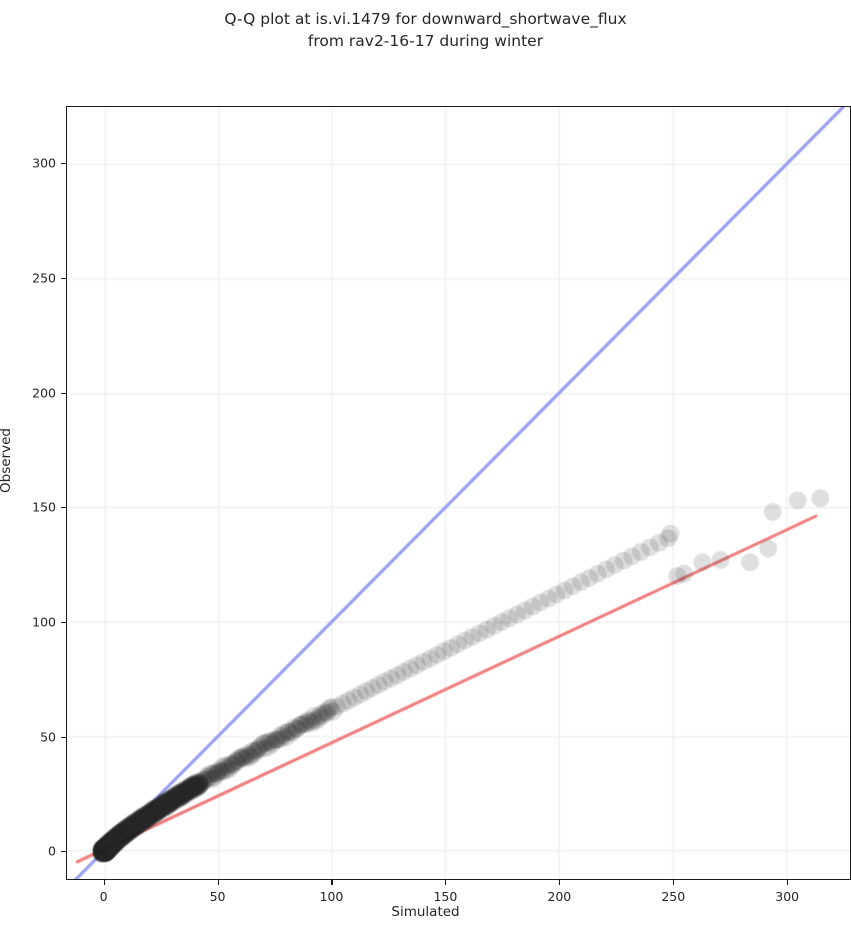 The width and height of the screenshot is (851, 934). What do you see at coordinates (48, 737) in the screenshot?
I see `y-tick-label: 50` at bounding box center [48, 737].